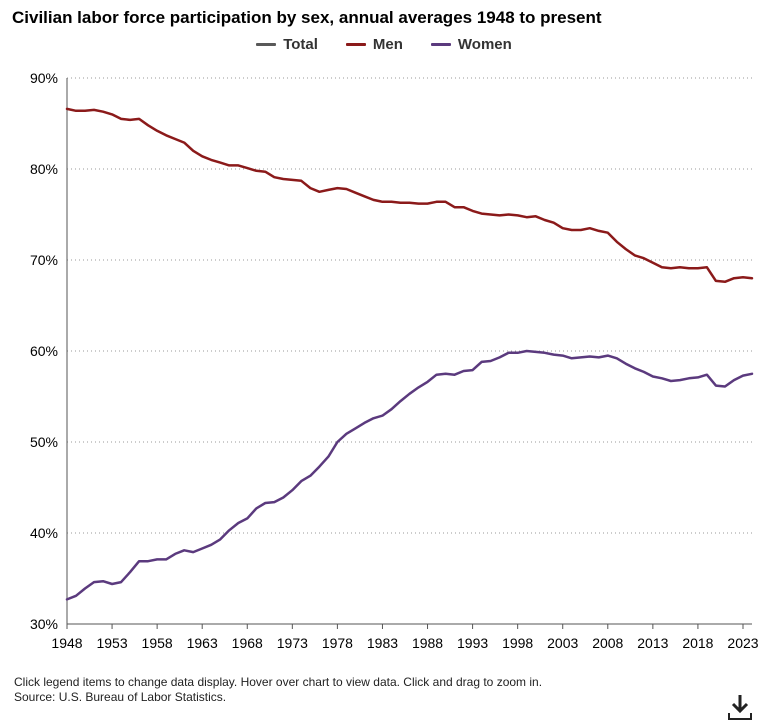 The width and height of the screenshot is (768, 728). What do you see at coordinates (44, 78) in the screenshot?
I see `y-tick-label: 90%` at bounding box center [44, 78].